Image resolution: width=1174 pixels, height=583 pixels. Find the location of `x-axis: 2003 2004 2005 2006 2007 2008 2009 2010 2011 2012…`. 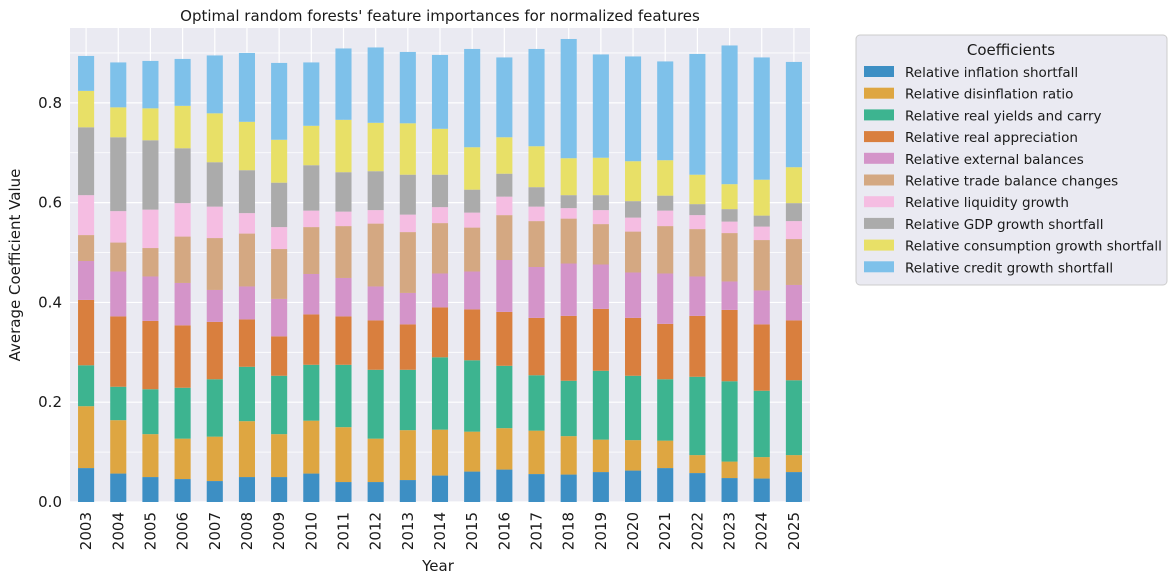

x-axis: 2003 2004 2005 2006 2007 2008 2009 2010 2011 2012… is located at coordinates (440, 531).